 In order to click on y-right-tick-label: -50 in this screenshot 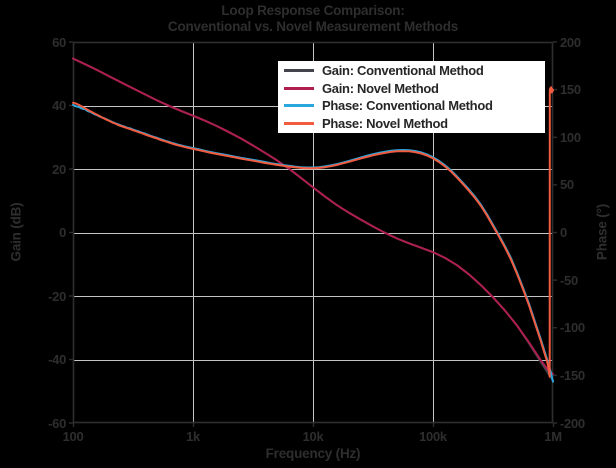, I will do `click(569, 280)`.